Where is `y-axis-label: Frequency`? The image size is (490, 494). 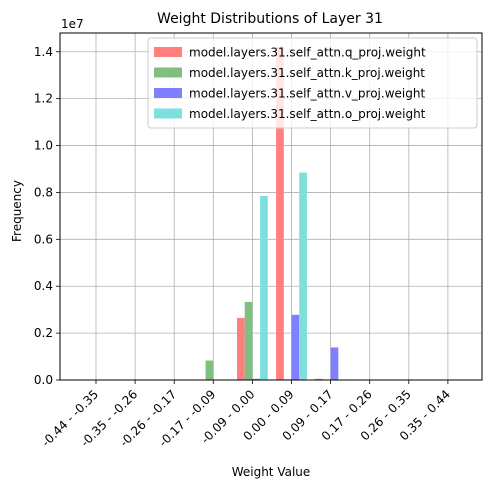
y-axis-label: Frequency is located at coordinates (17, 211).